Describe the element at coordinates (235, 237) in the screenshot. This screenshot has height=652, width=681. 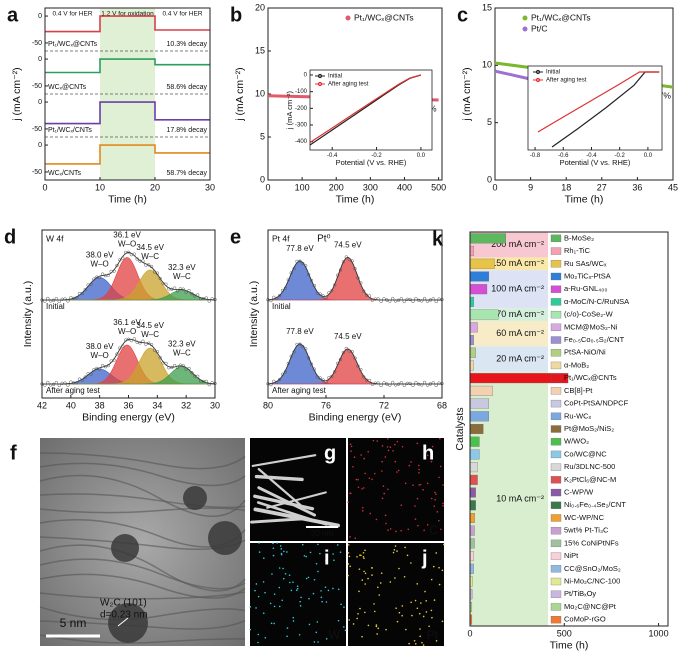
I see `panel-letter: e` at that location.